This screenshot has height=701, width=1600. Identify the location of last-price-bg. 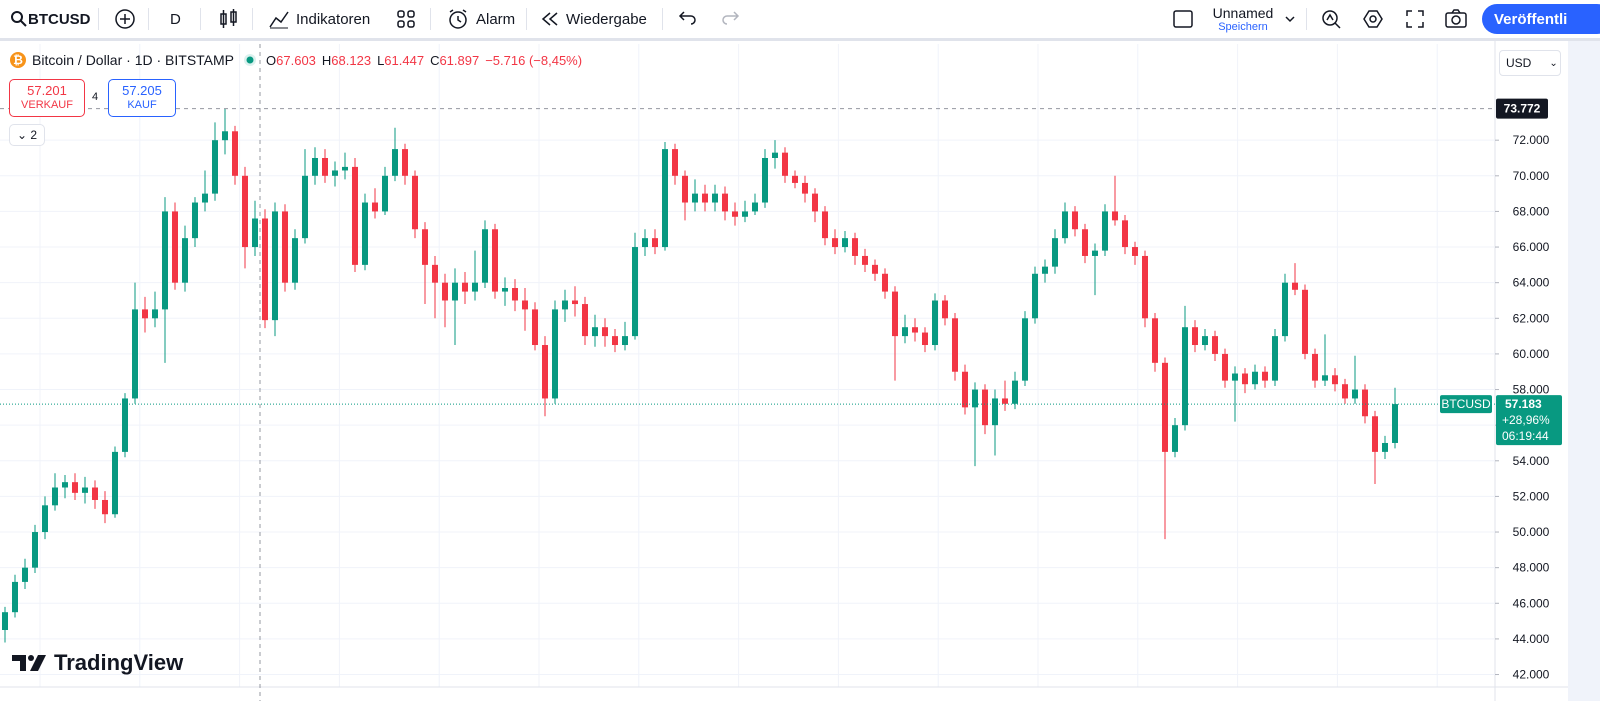
(1529, 420).